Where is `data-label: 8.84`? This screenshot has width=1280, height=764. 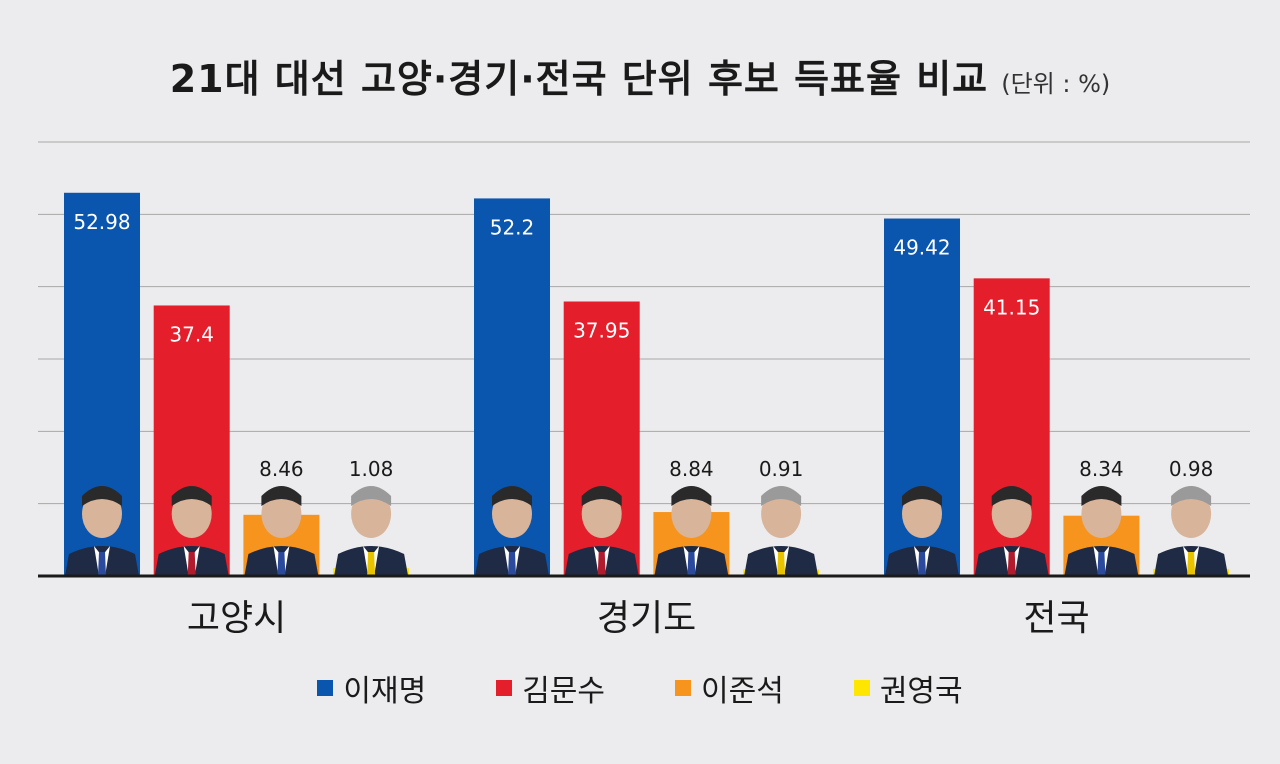 data-label: 8.84 is located at coordinates (691, 469).